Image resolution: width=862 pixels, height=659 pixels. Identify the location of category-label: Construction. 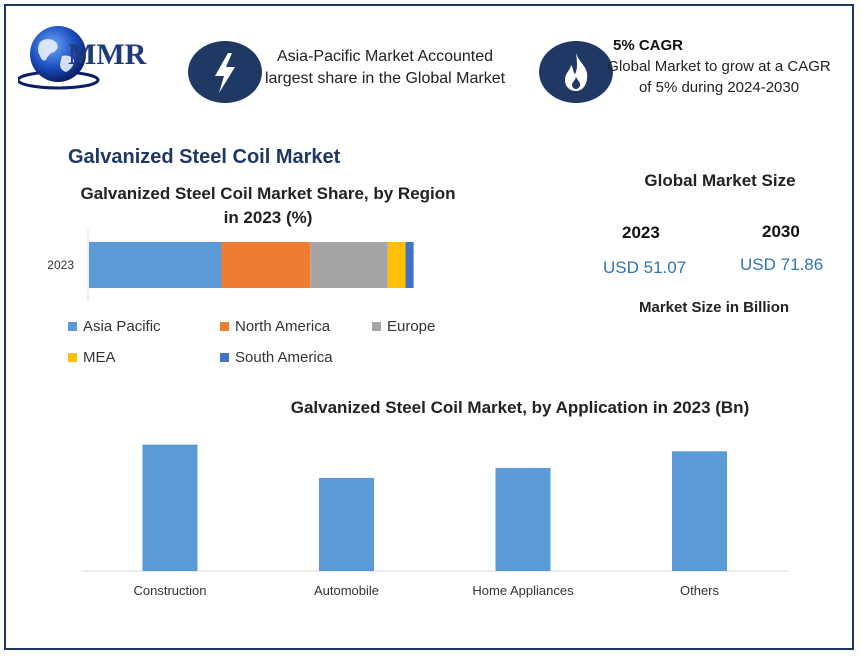
(170, 590).